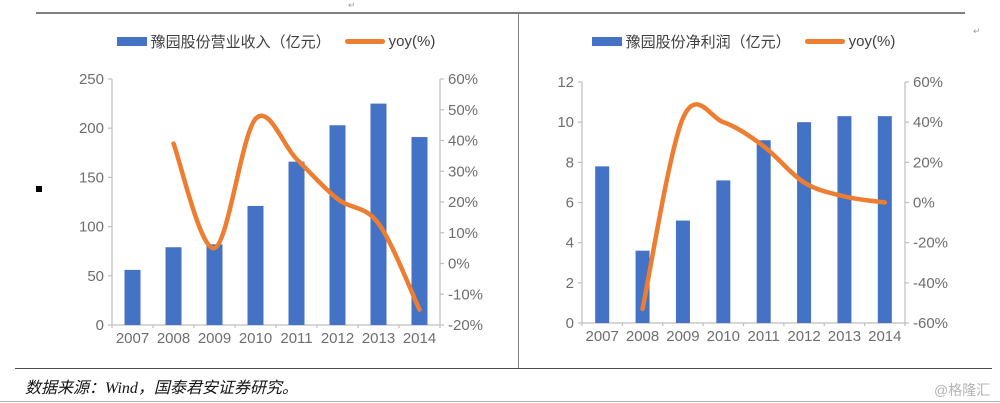  What do you see at coordinates (570, 243) in the screenshot?
I see `left-axis-tick-label: 4` at bounding box center [570, 243].